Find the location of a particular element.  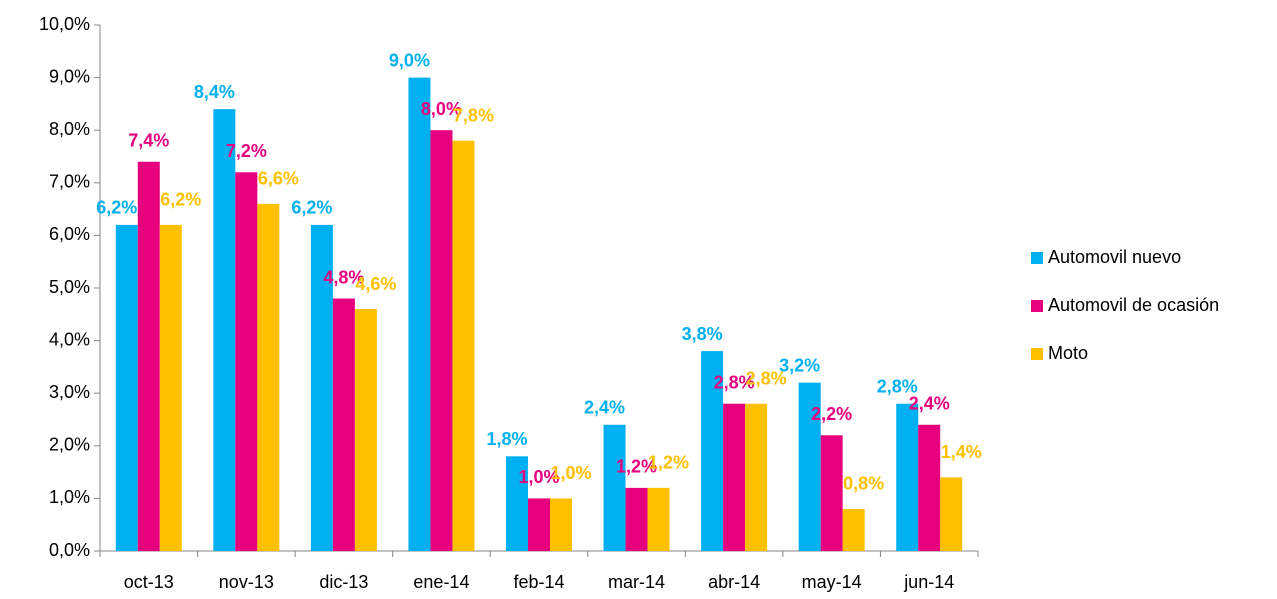

y-tick-label: 3,0% is located at coordinates (69, 392).